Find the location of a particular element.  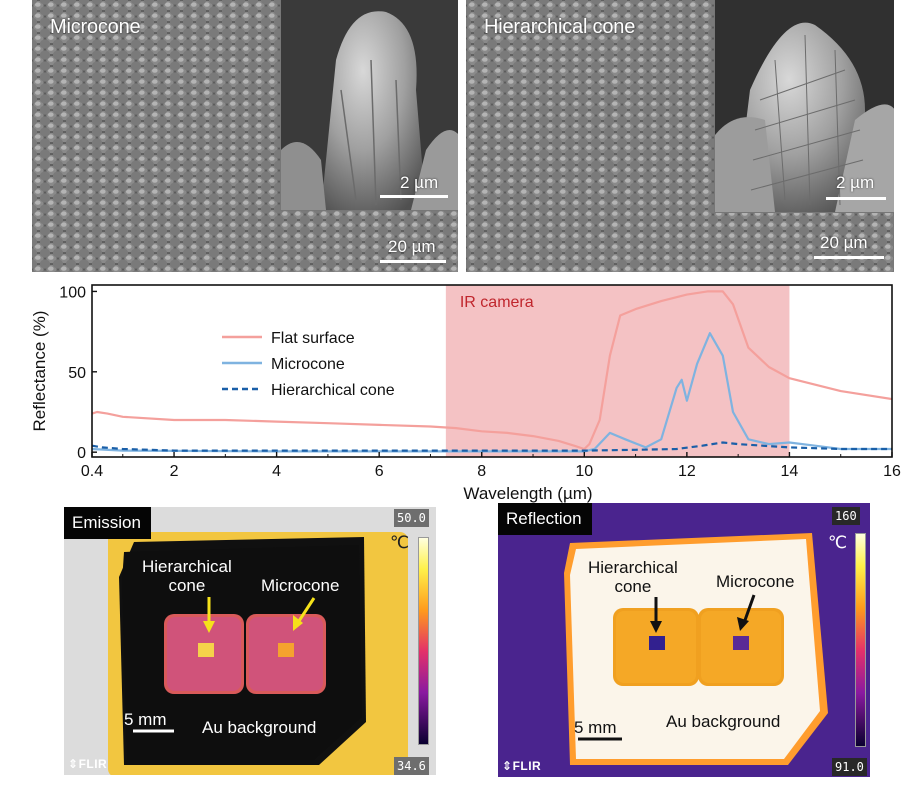

ir-reflection-flir-logo: ⇕FLIR is located at coordinates (521, 766).